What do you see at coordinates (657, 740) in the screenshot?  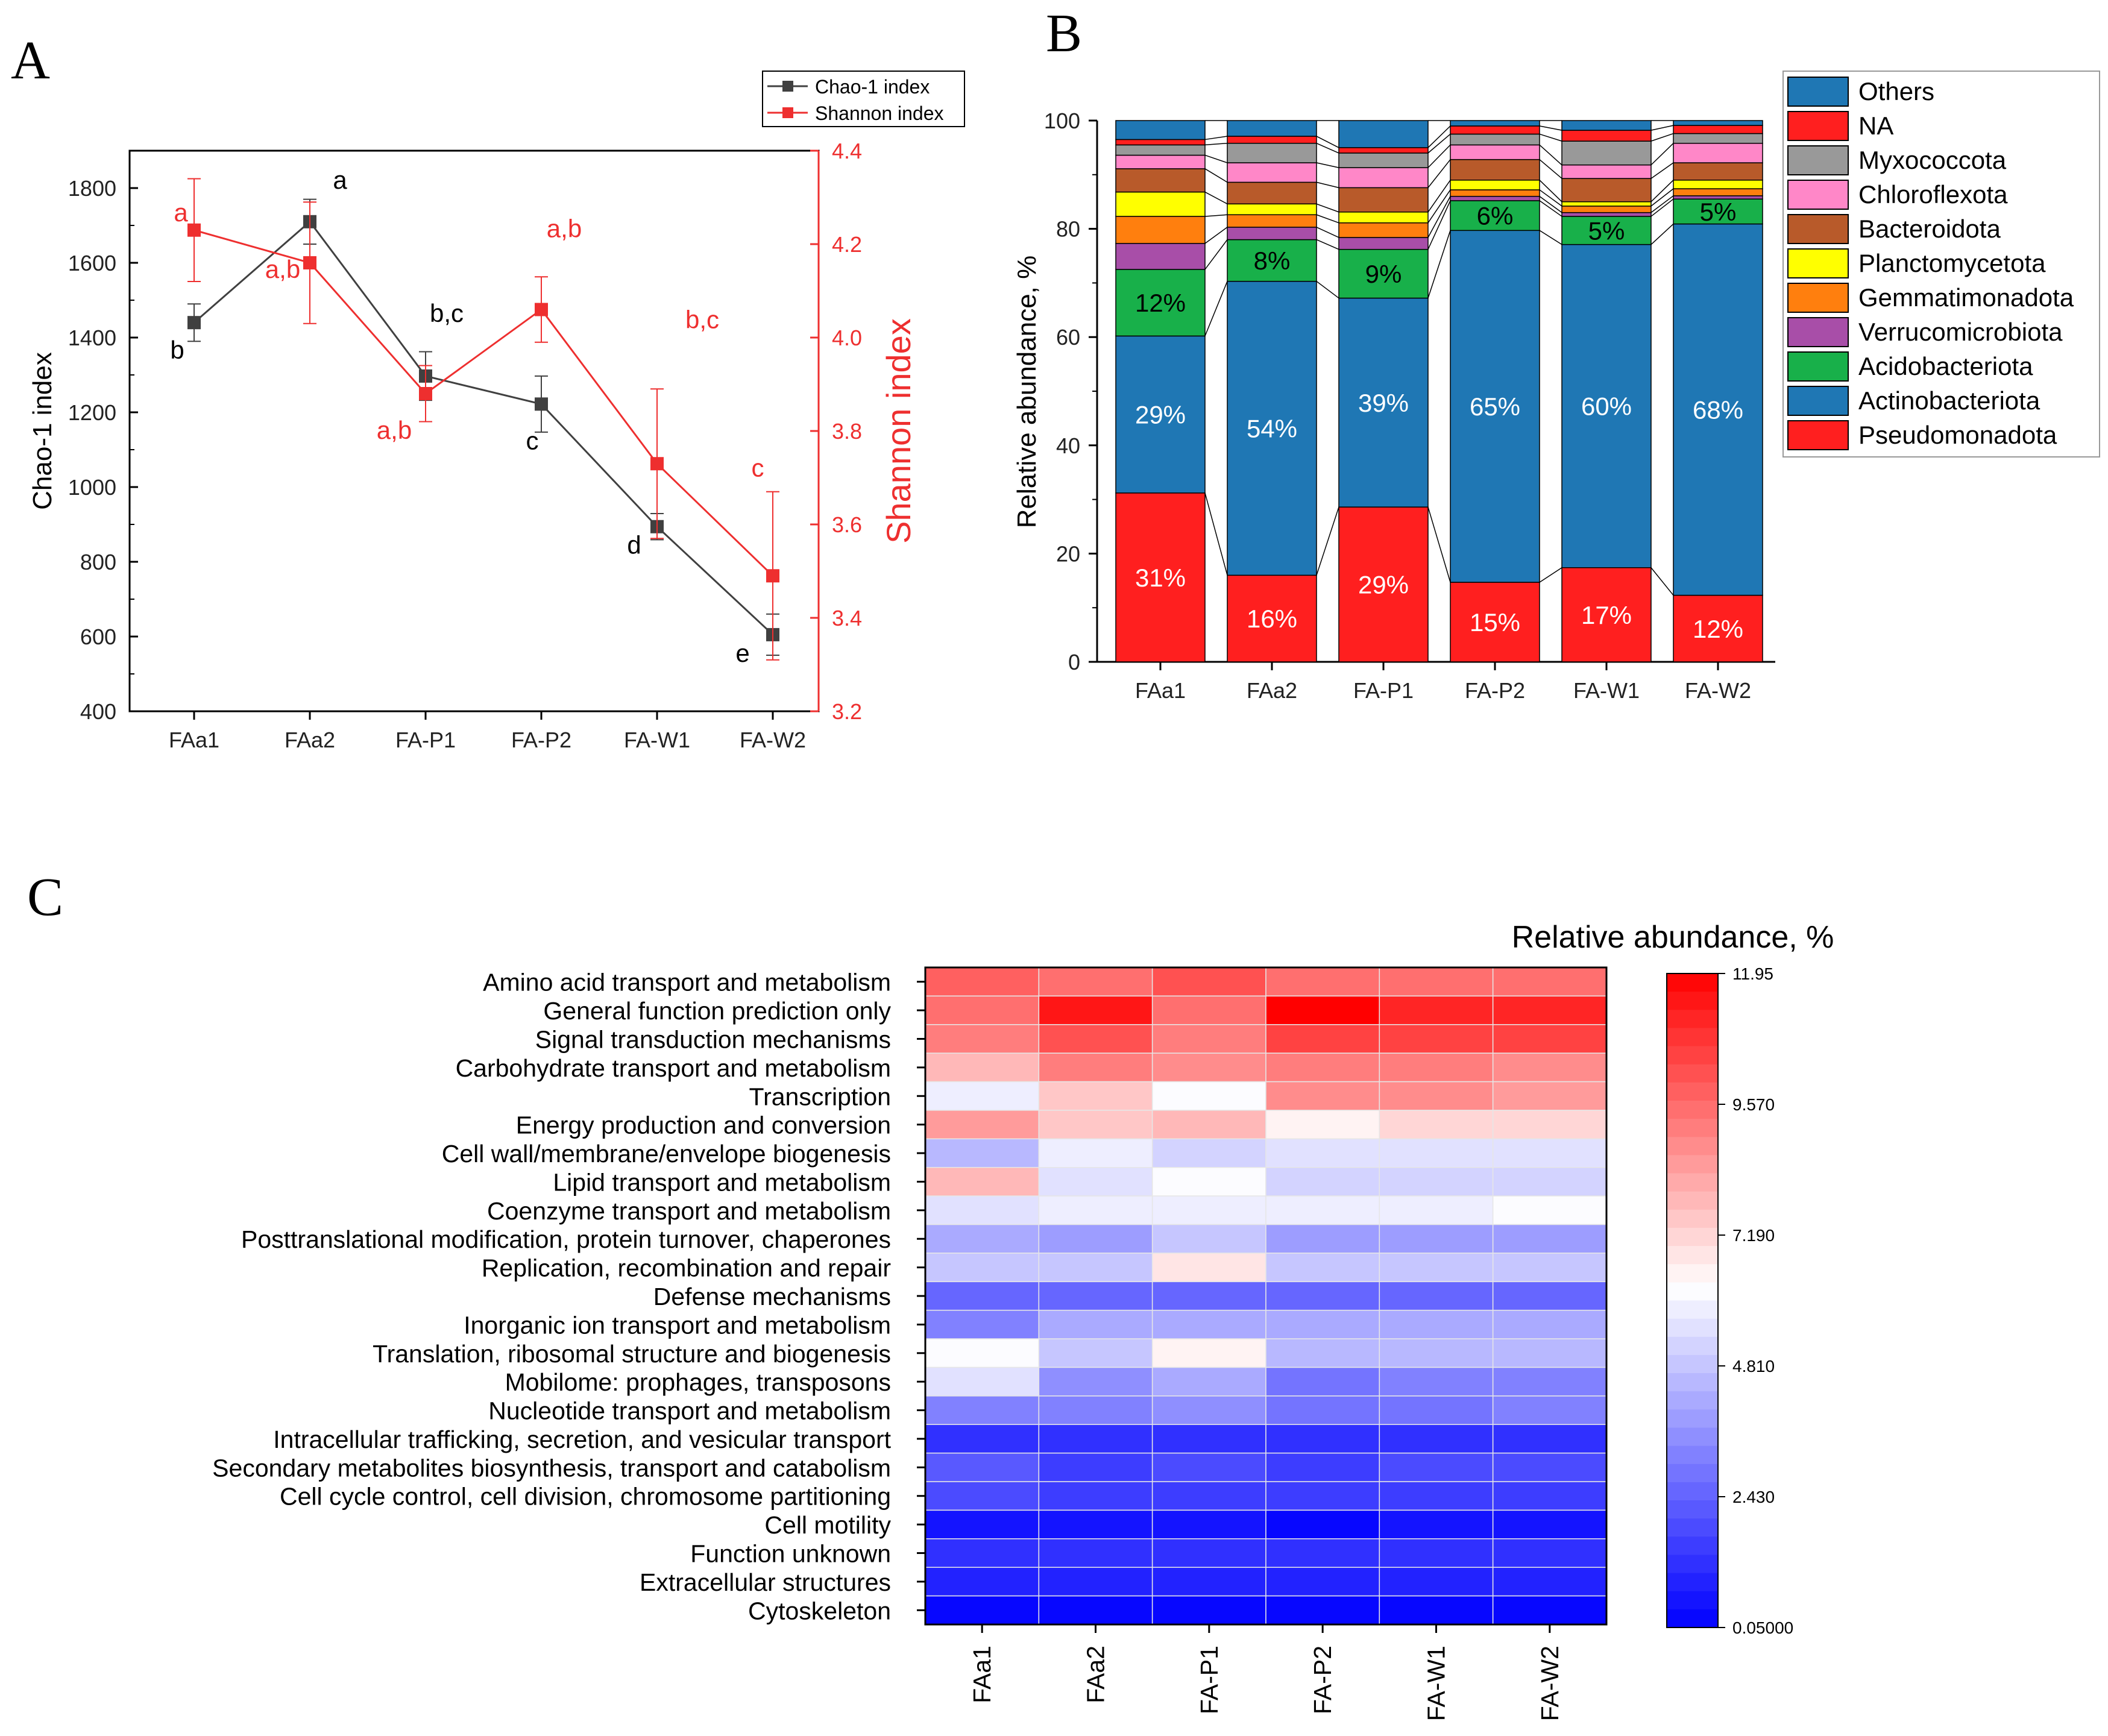 I see `x-tick-label: FA-W1` at bounding box center [657, 740].